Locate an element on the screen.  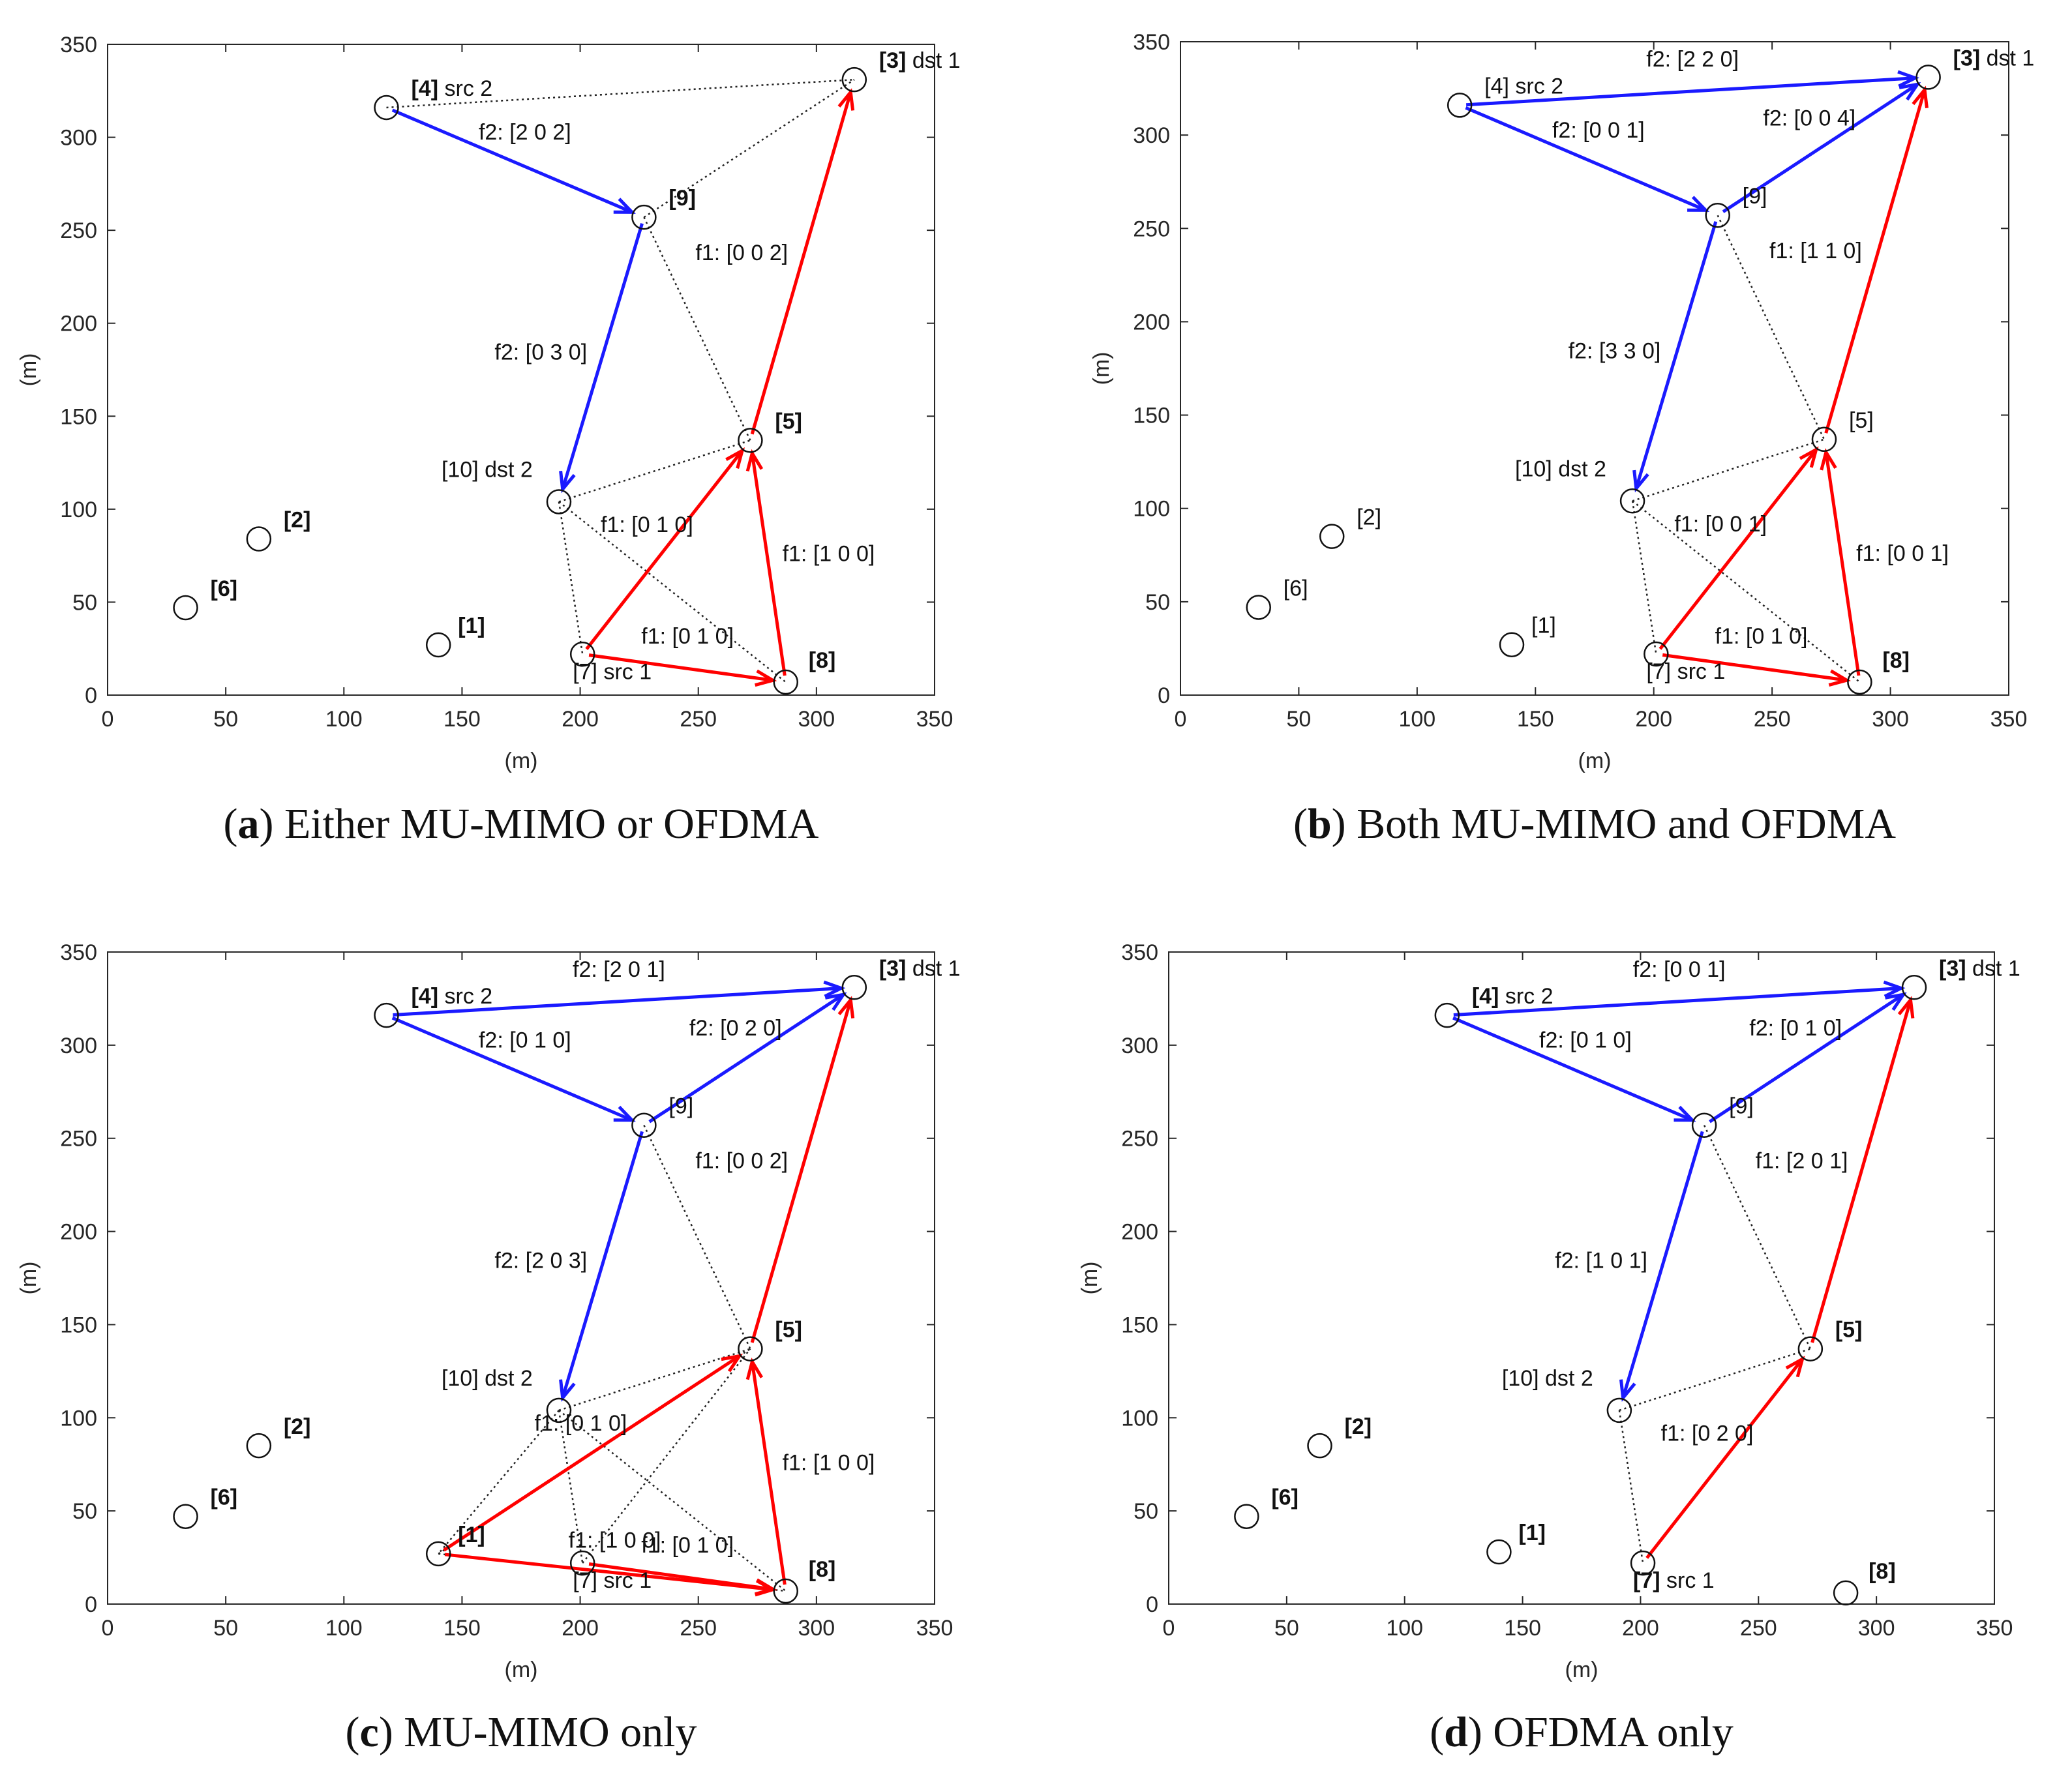
x-tick-label: 0 is located at coordinates (1169, 1628).